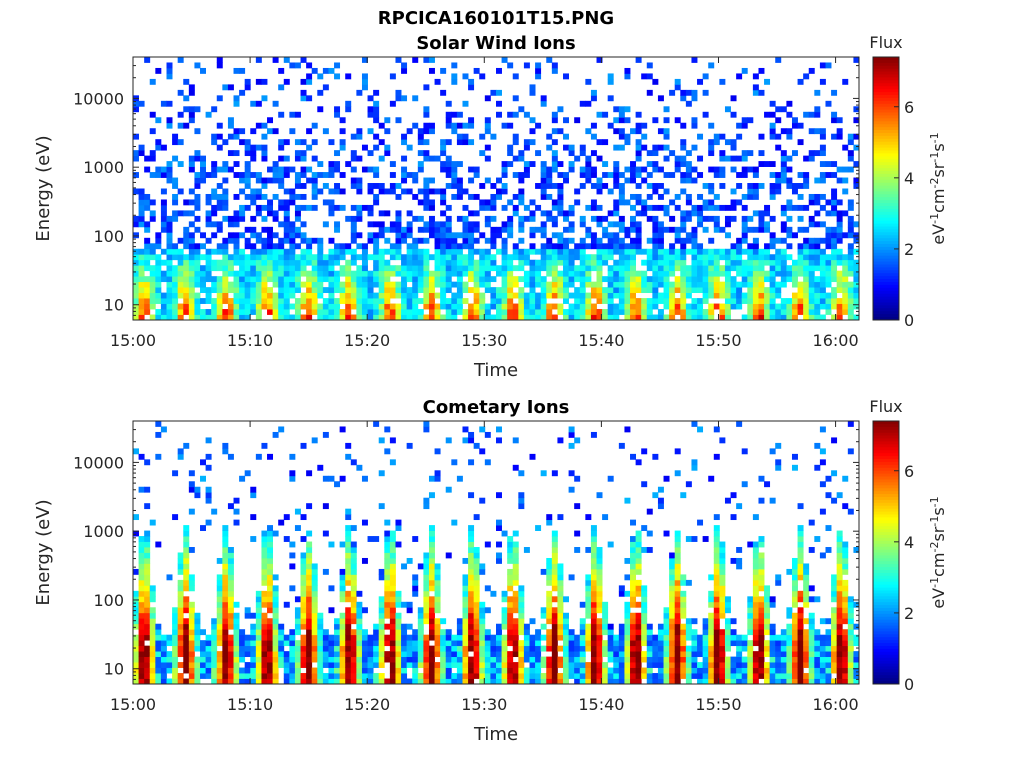 This screenshot has height=768, width=1024. What do you see at coordinates (495, 370) in the screenshot?
I see `x-axis-label: Time` at bounding box center [495, 370].